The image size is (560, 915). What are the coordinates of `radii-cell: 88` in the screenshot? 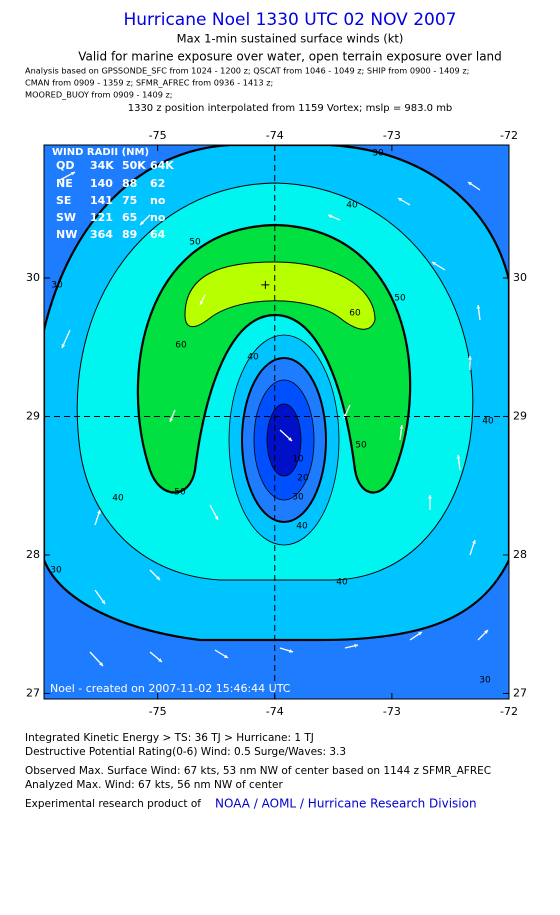 It's located at (129, 183).